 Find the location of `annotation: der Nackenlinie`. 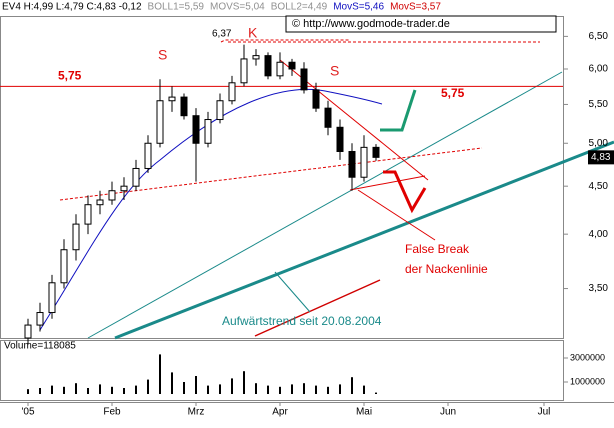

annotation: der Nackenlinie is located at coordinates (446, 269).